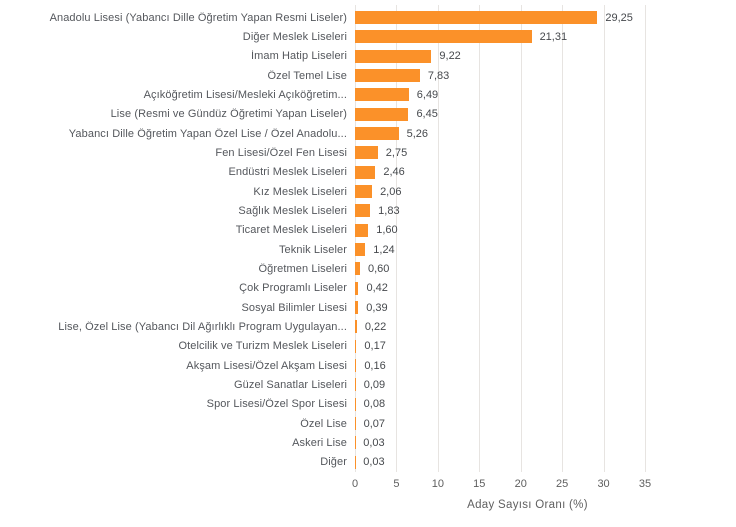  I want to click on chart-row: Fen Lisesi/Özel Fen Lisesi 2,75, so click(368, 152).